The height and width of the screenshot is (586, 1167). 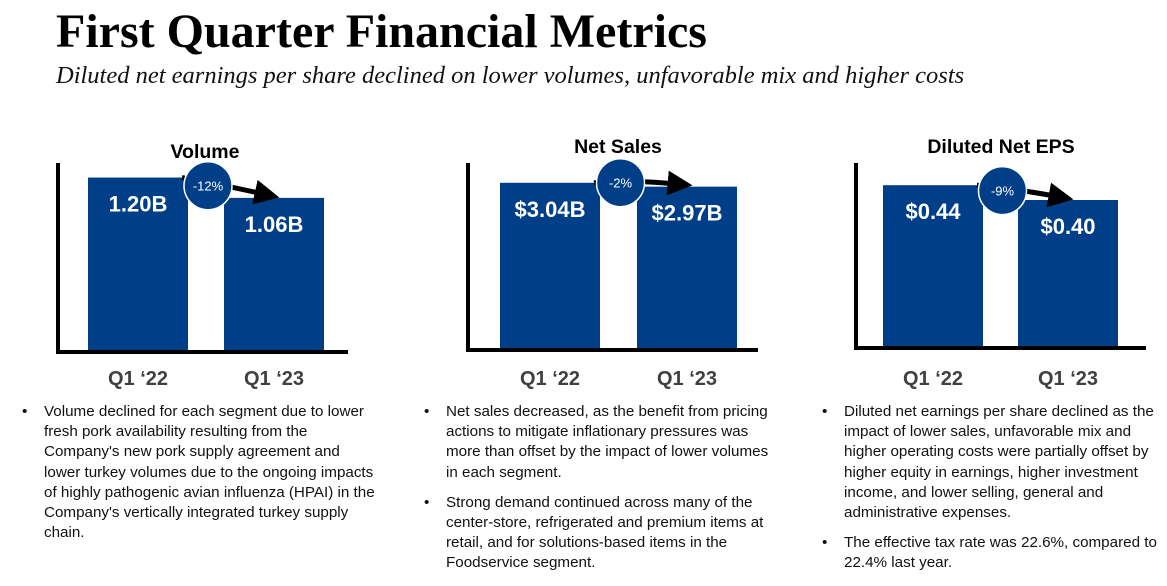 I want to click on page-title: First Quarter Financial Metrics, so click(x=381, y=31).